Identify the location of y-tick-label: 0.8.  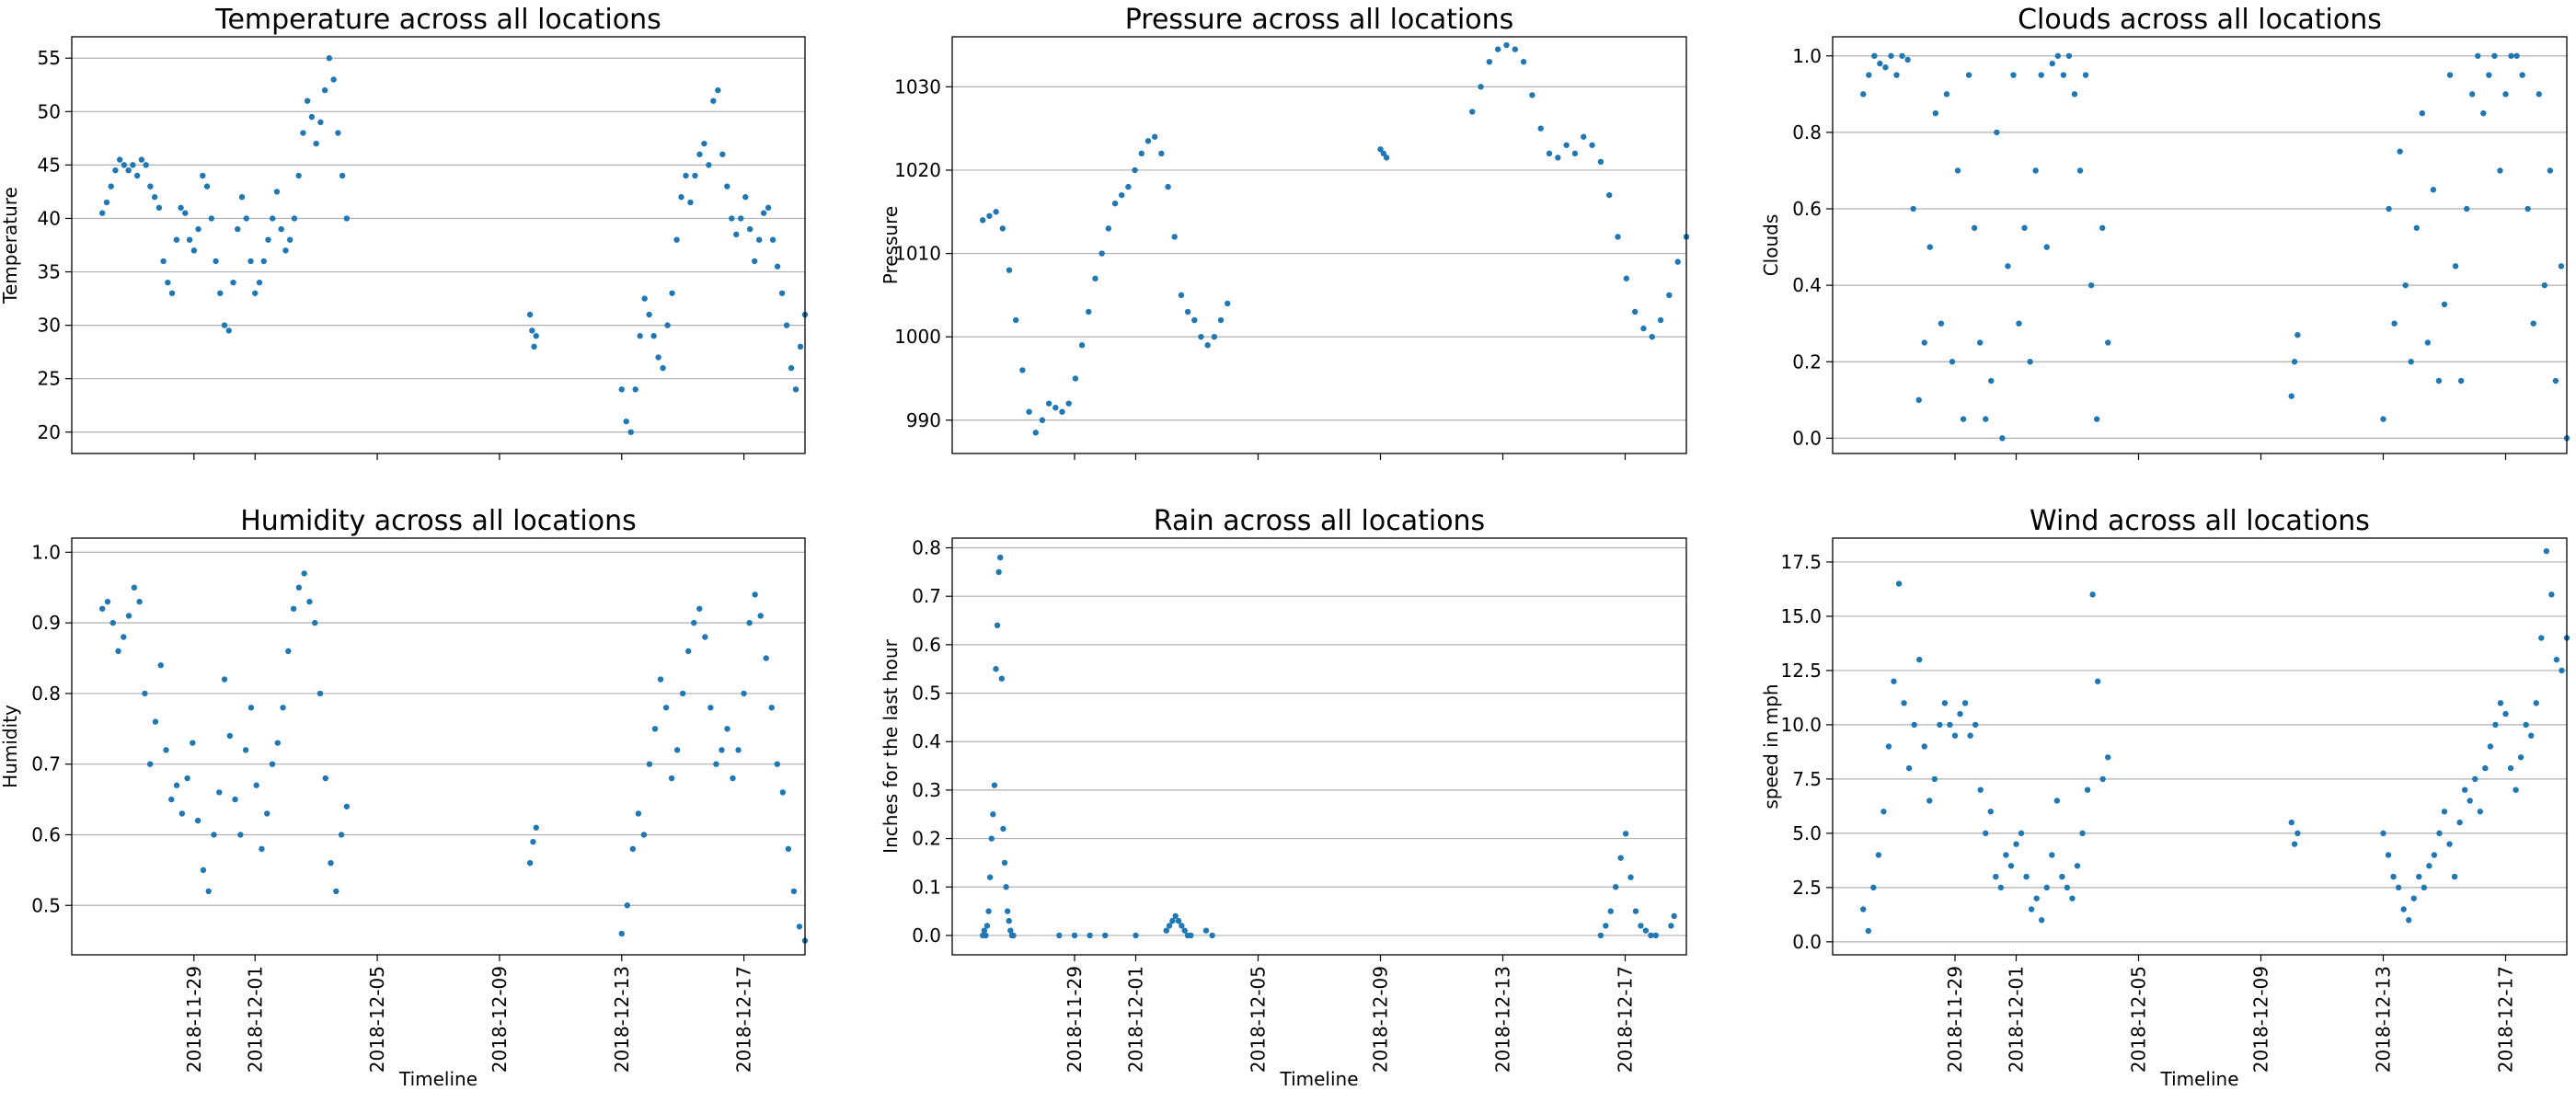
(926, 548).